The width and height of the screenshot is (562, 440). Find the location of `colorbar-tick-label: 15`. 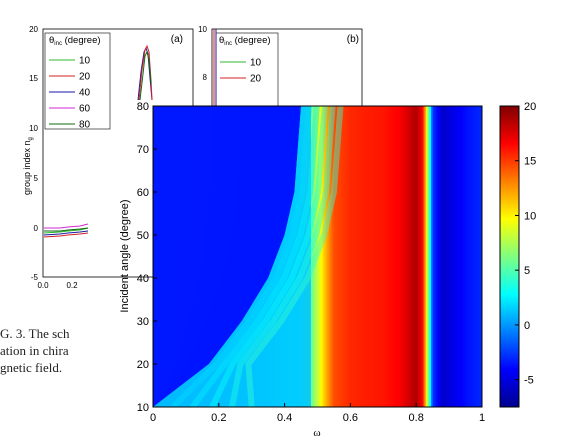

colorbar-tick-label: 15 is located at coordinates (530, 162).